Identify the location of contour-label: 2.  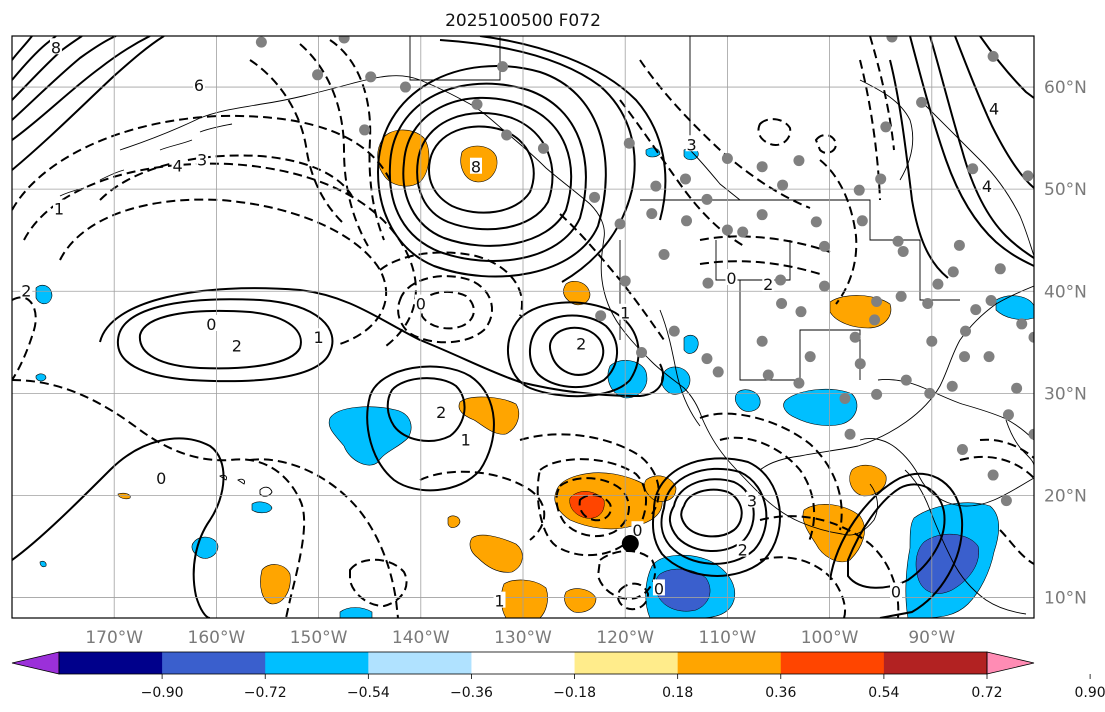
(26, 290).